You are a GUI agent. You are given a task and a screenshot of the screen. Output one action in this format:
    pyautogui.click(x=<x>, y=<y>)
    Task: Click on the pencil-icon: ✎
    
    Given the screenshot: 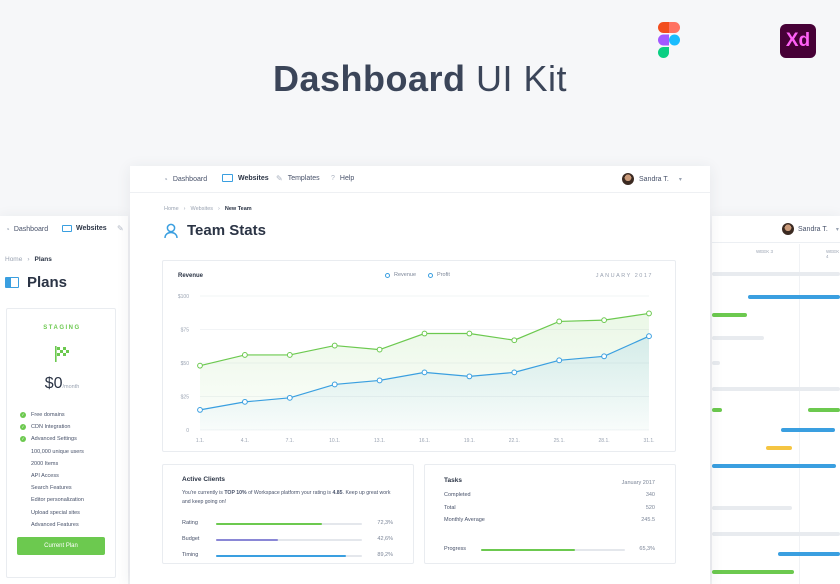 What is the action you would take?
    pyautogui.click(x=279, y=178)
    